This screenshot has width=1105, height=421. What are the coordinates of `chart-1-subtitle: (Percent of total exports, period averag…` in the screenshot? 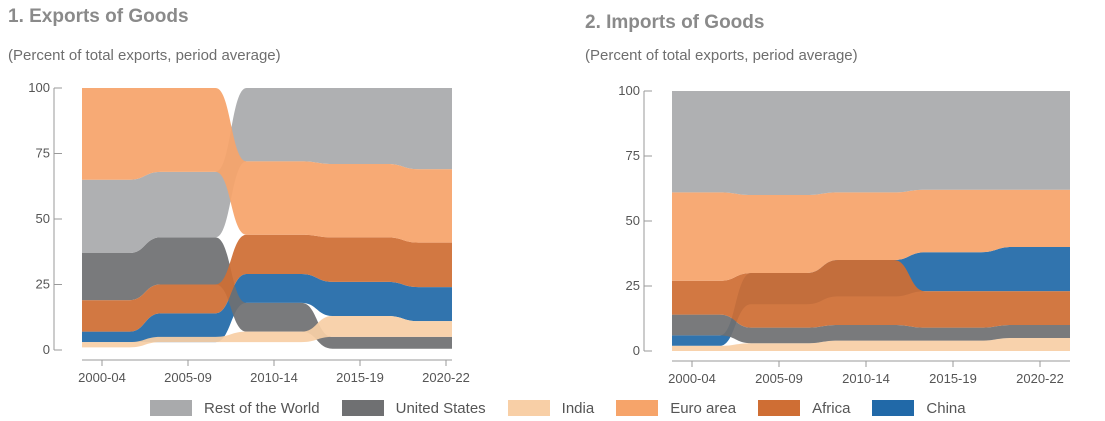 It's located at (144, 55).